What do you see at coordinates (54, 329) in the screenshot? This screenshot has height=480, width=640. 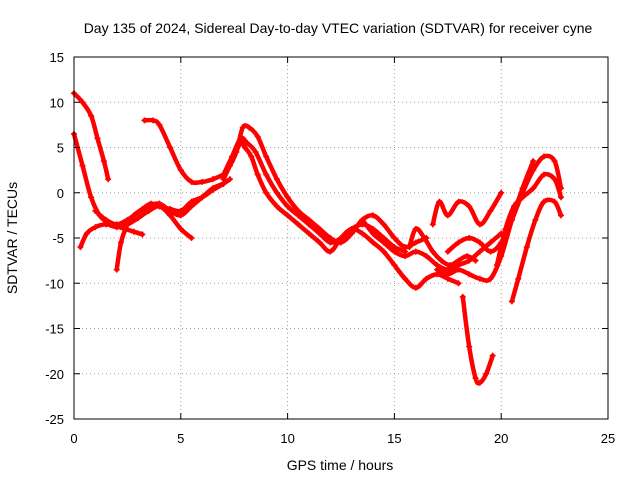 I see `y-tick-label: -15` at bounding box center [54, 329].